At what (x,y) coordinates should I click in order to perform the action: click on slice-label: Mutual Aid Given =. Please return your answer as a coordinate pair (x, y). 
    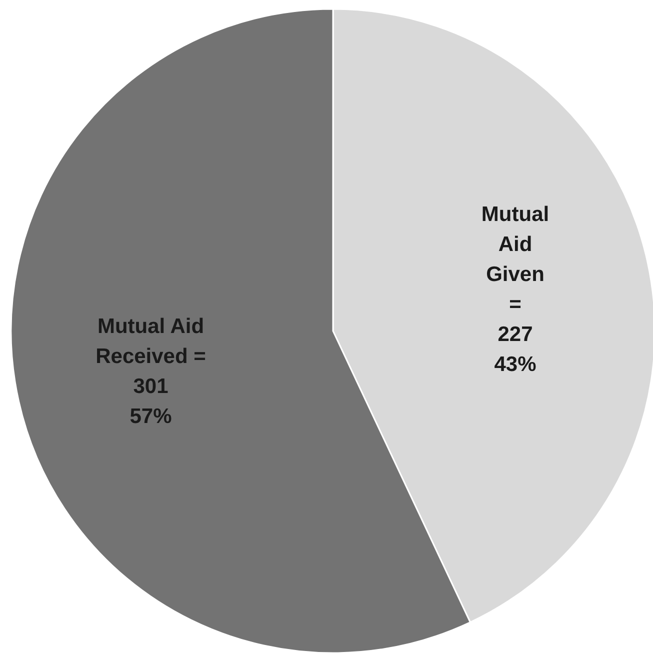
    Looking at the image, I should click on (515, 259).